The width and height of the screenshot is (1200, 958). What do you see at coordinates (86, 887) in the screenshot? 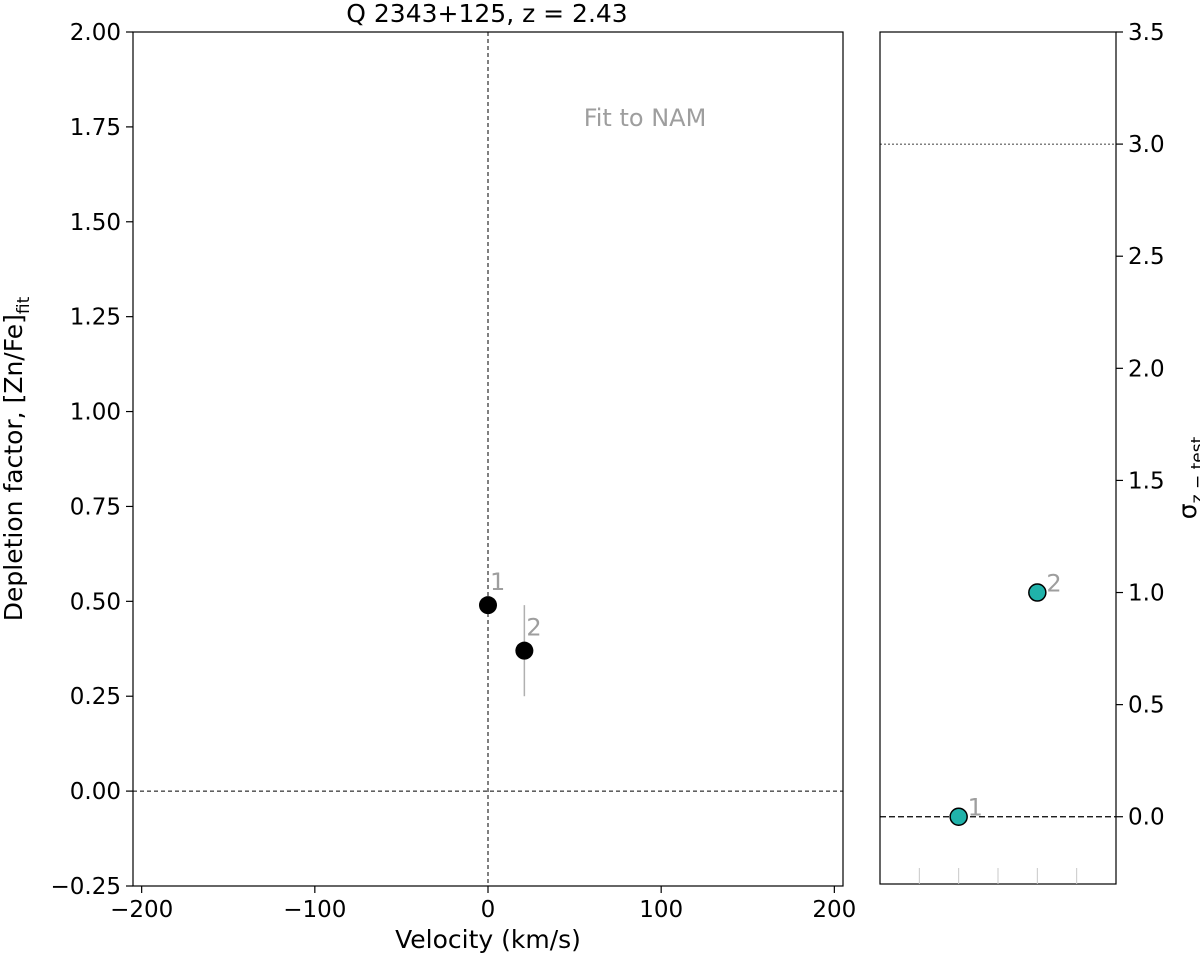
I see `y-tick-label: −0.25` at bounding box center [86, 887].